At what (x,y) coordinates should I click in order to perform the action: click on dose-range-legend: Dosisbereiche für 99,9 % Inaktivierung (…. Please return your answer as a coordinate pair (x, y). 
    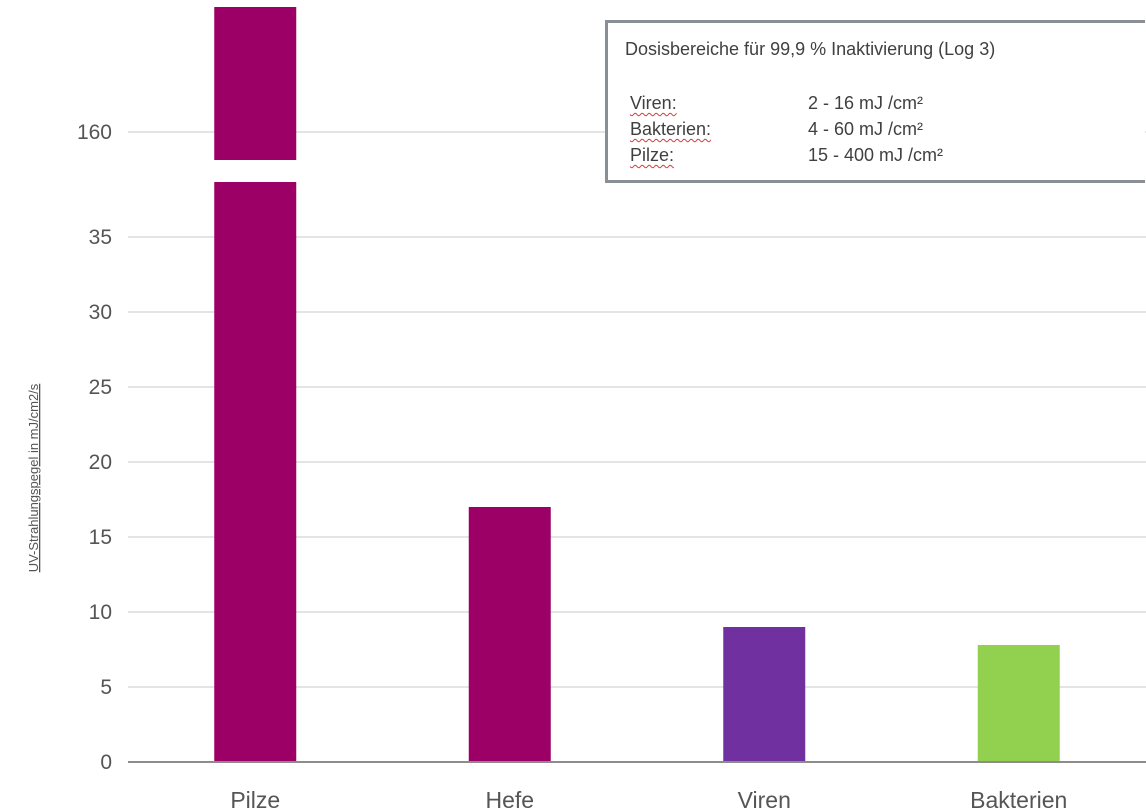
    Looking at the image, I should click on (875, 101).